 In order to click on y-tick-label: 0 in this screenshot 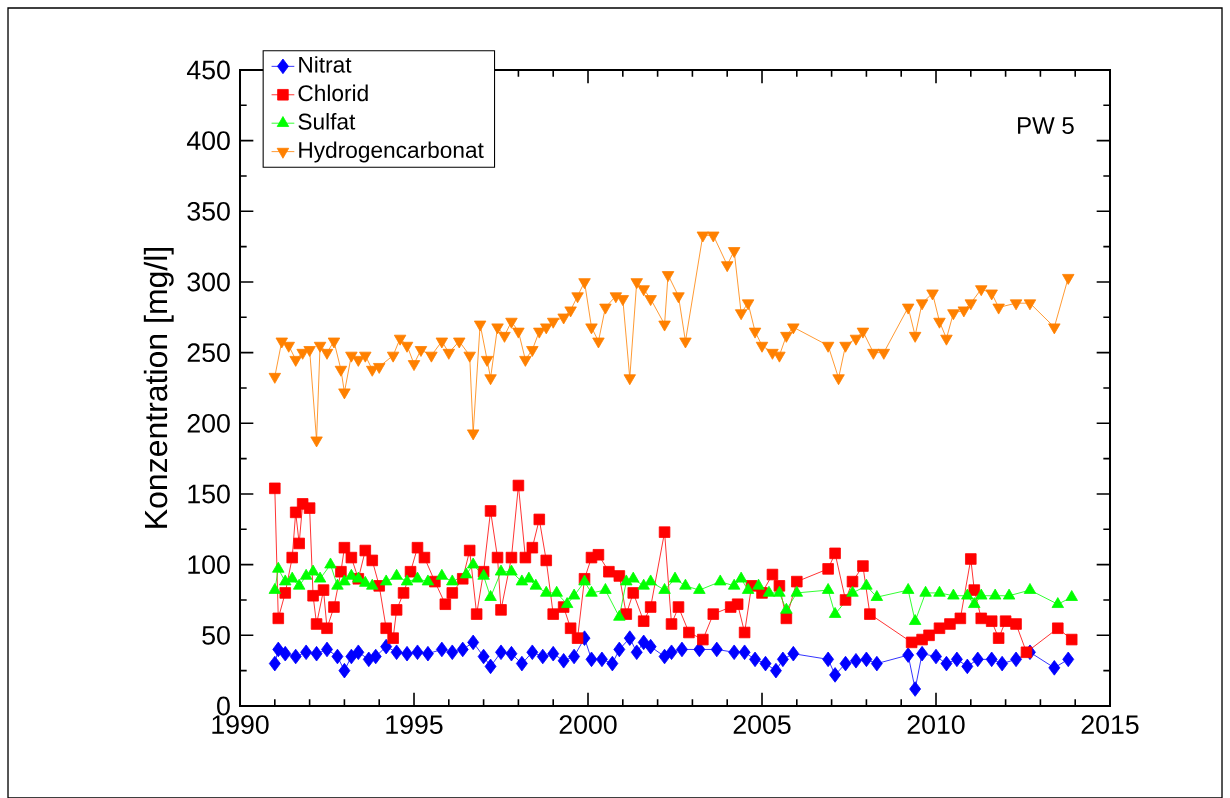, I will do `click(223, 706)`.